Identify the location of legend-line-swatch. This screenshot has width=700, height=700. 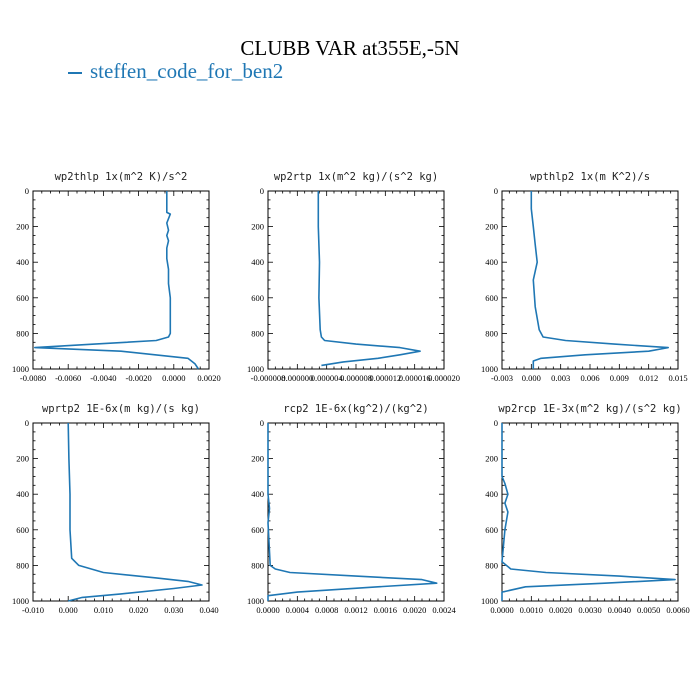
(75, 73).